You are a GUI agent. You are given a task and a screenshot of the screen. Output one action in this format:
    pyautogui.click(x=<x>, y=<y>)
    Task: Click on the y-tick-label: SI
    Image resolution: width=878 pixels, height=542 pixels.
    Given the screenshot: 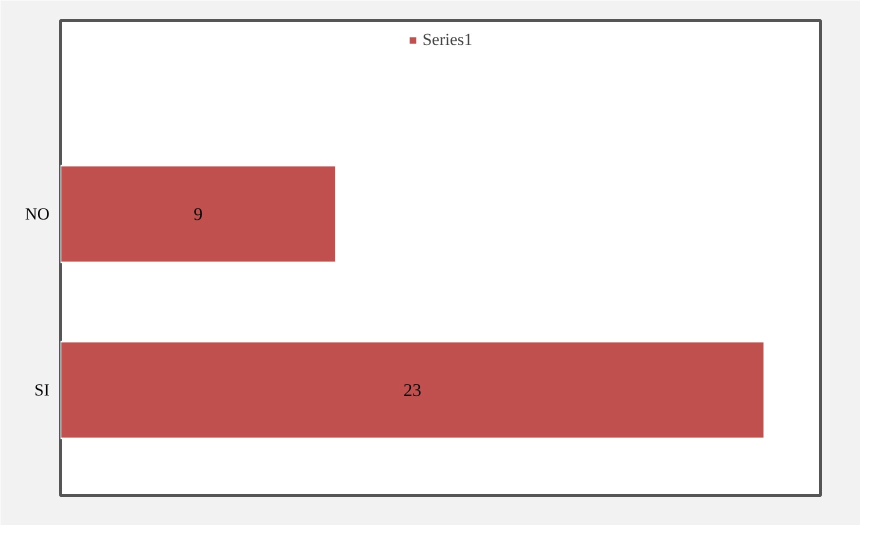 What is the action you would take?
    pyautogui.click(x=42, y=390)
    